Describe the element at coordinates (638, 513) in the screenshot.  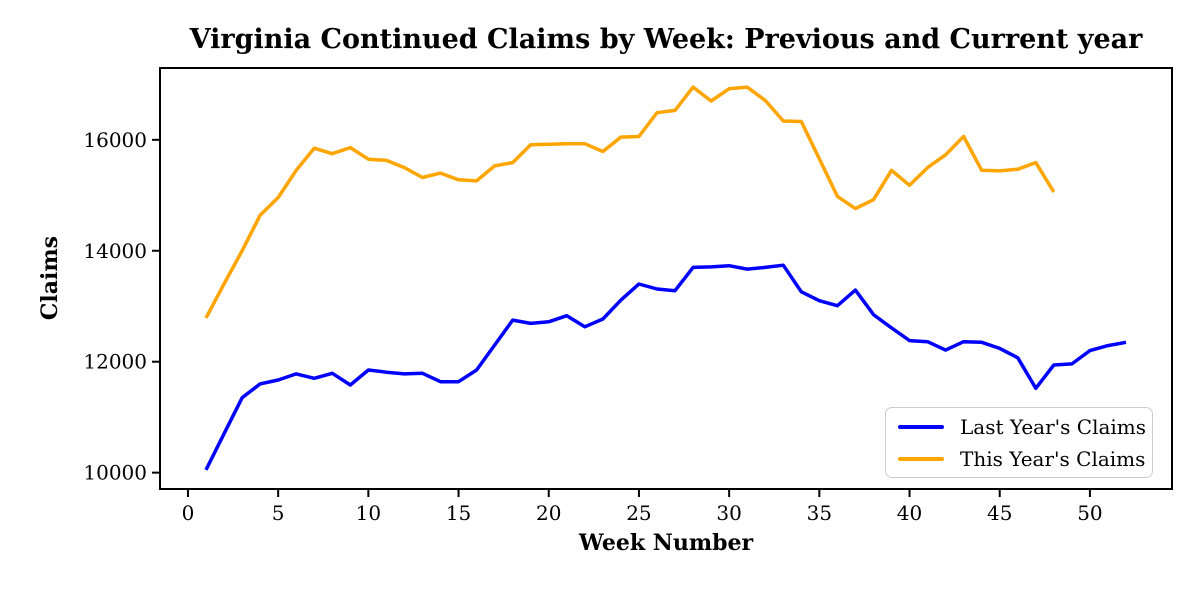
I see `x-tick-label: 25` at that location.